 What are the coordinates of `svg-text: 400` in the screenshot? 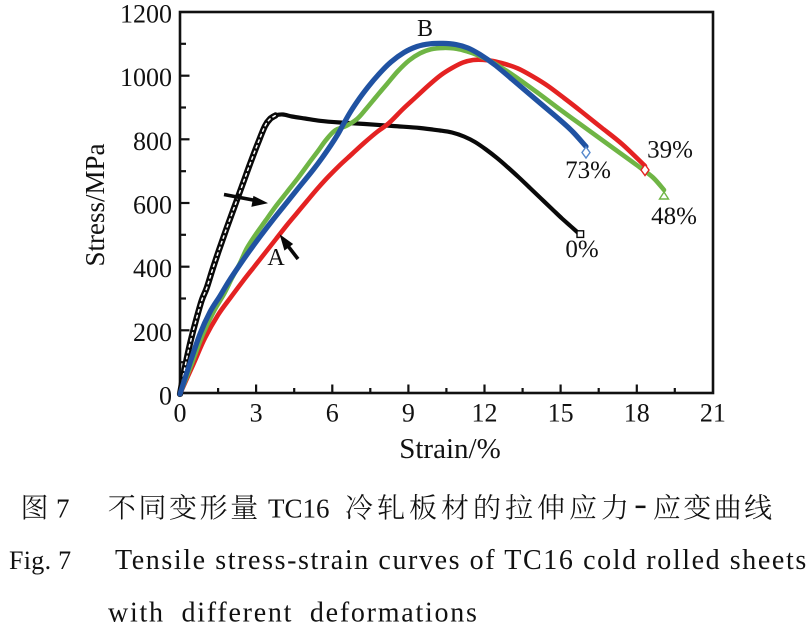 It's located at (152, 268).